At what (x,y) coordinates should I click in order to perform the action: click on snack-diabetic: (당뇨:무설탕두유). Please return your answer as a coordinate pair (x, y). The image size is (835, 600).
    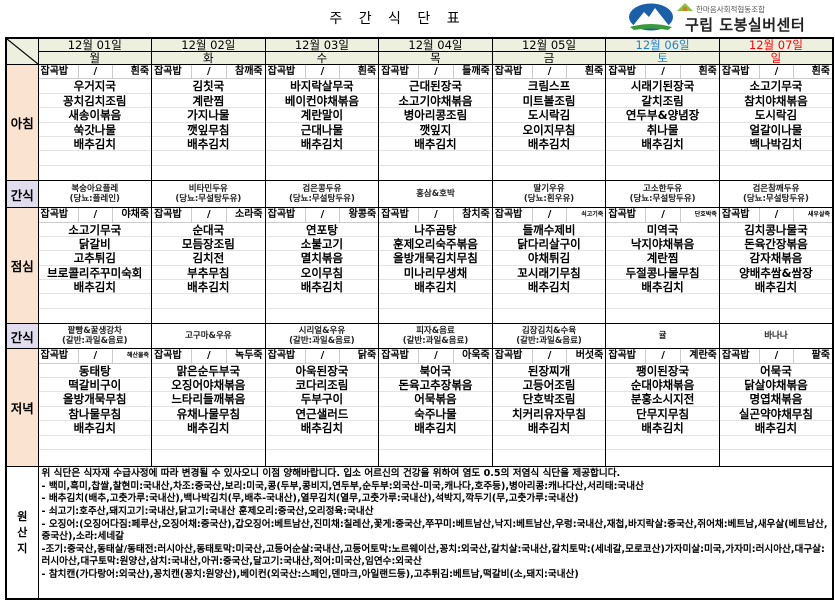
    Looking at the image, I should click on (775, 199).